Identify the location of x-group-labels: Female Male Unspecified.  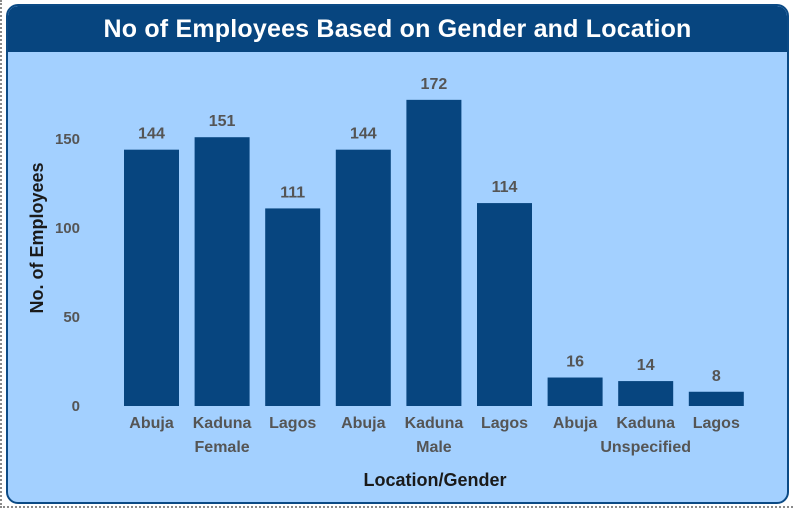
(443, 447).